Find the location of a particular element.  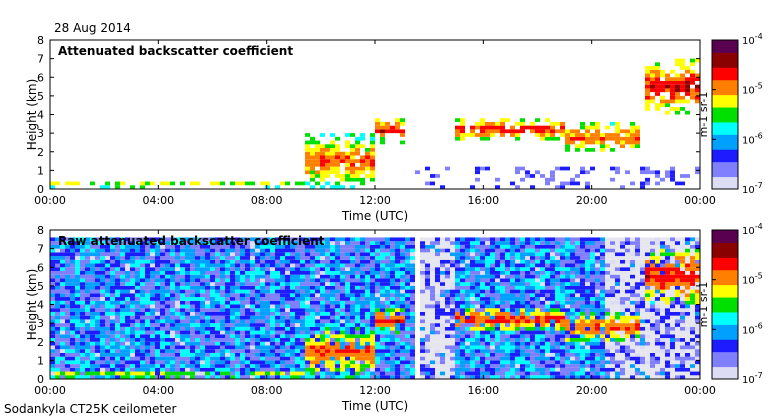

colorbar-swatch is located at coordinates (725, 101).